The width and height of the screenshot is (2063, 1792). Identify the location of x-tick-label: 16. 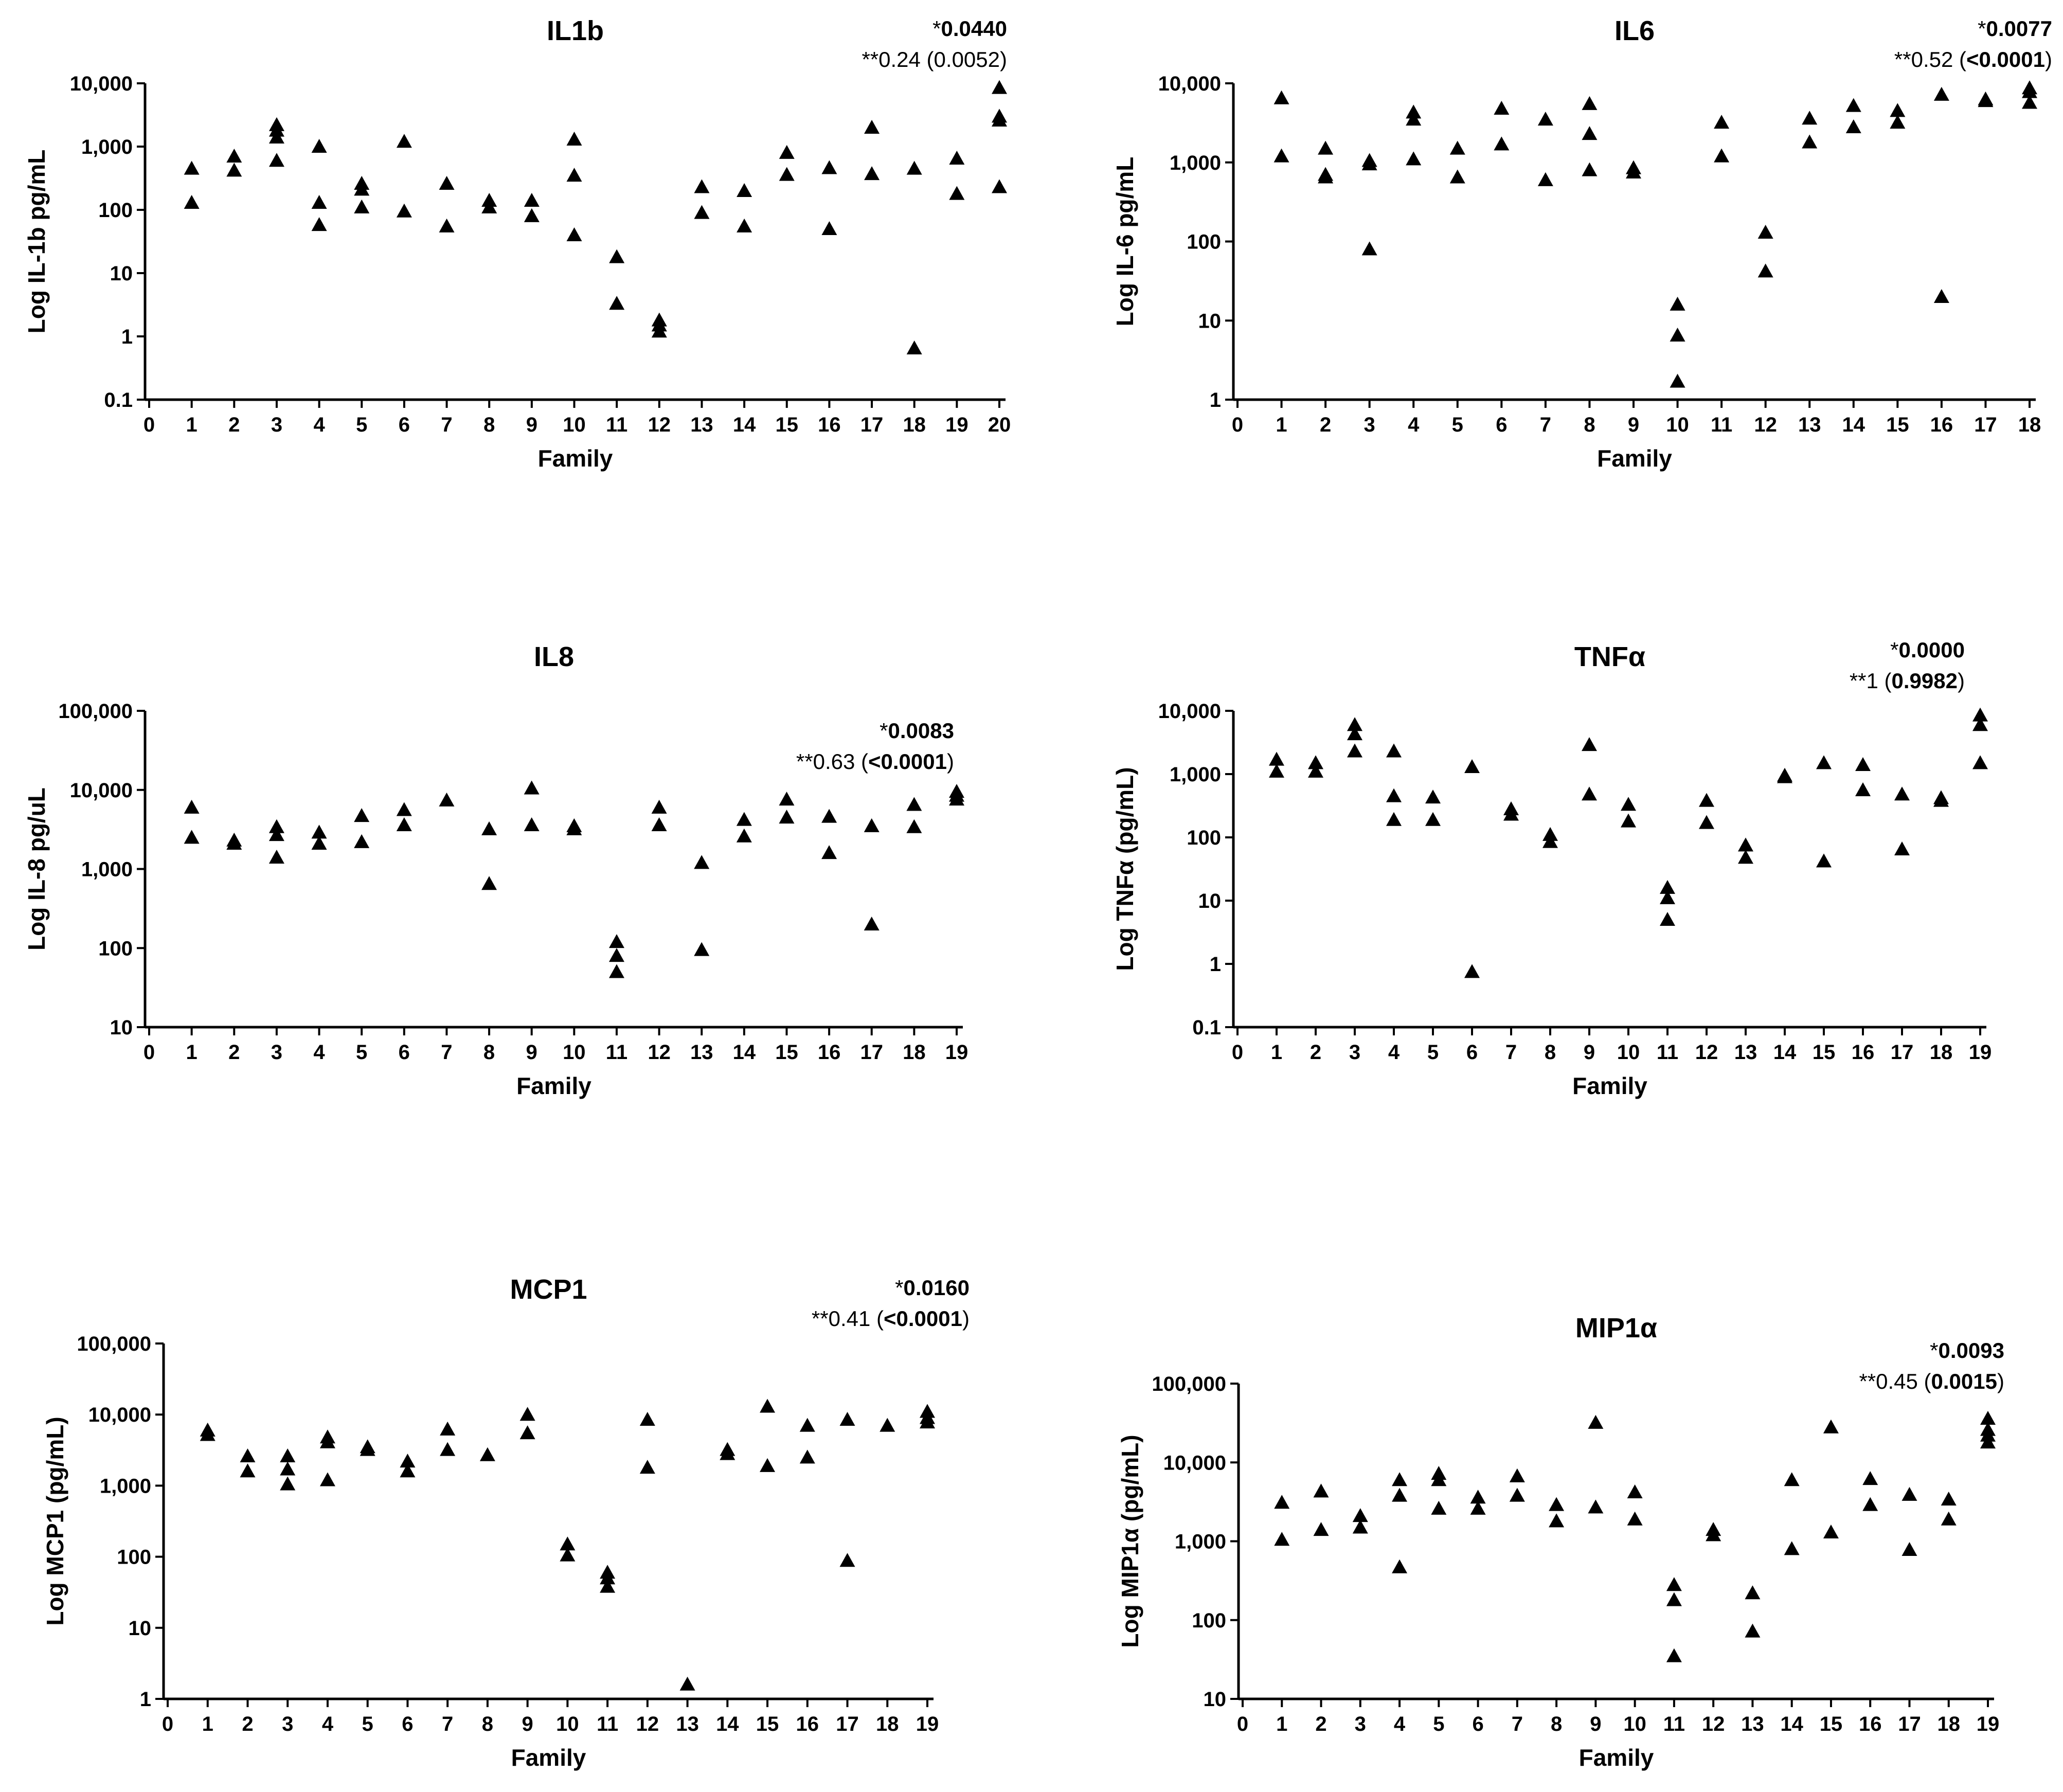
(830, 1052).